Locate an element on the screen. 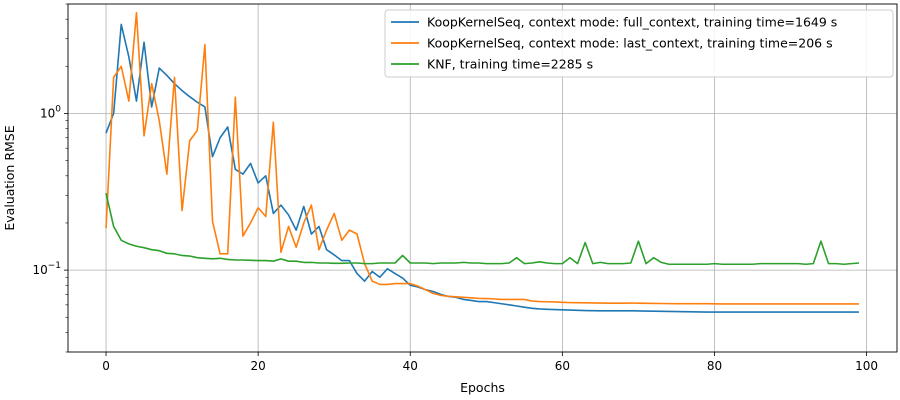  x-tick-label: 40 is located at coordinates (410, 366).